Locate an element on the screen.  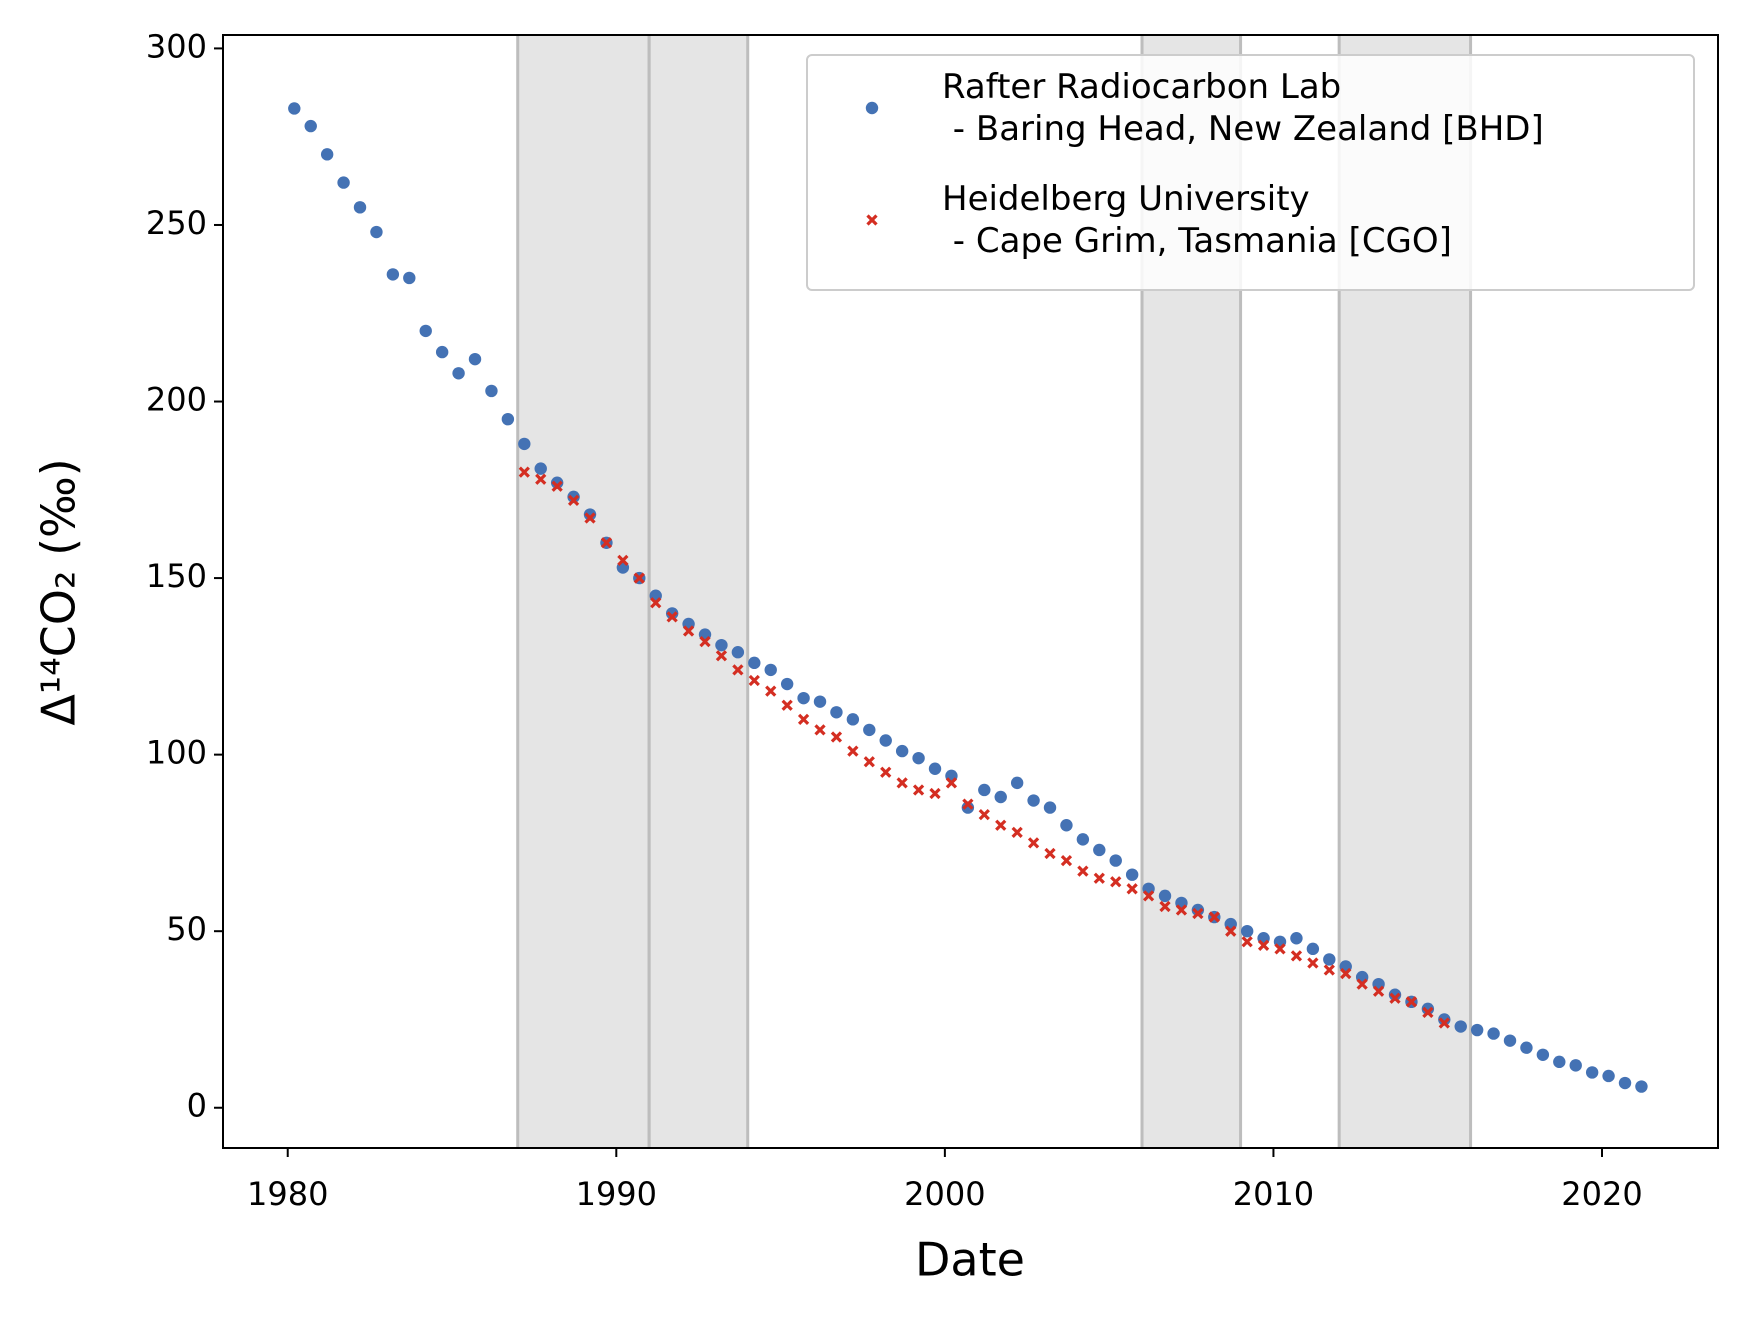
x-tick-label: 2020 is located at coordinates (1601, 1194).